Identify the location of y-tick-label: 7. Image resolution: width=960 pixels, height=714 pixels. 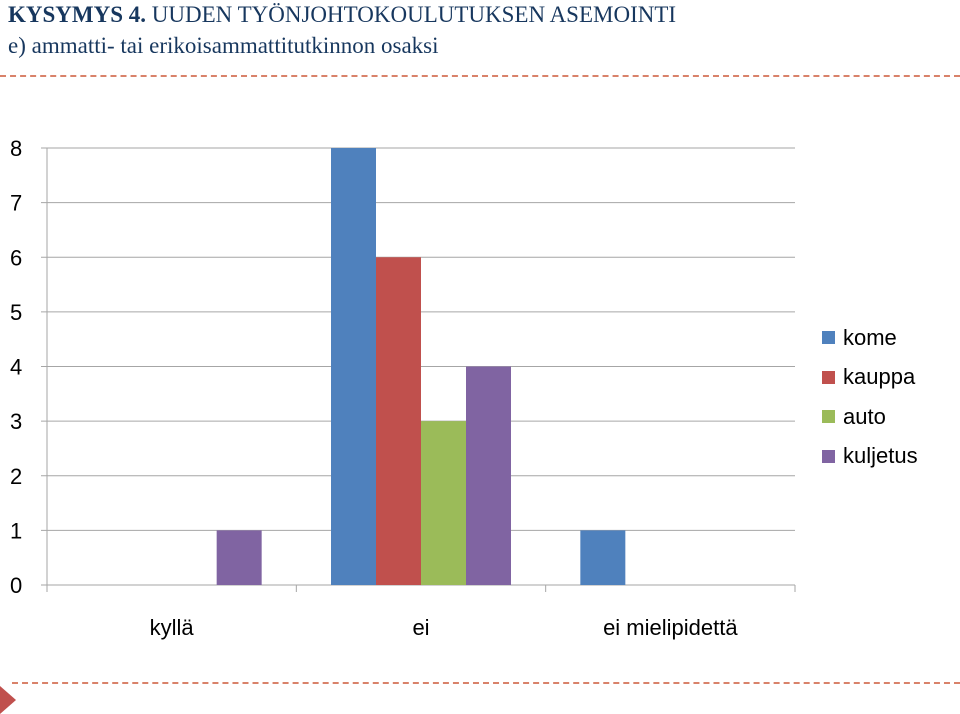
(16, 203).